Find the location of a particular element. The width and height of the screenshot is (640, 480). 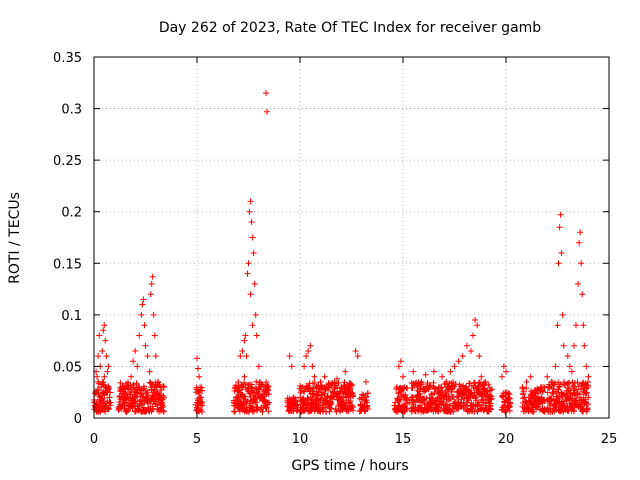

y-tick-label: 0.1 is located at coordinates (71, 316).